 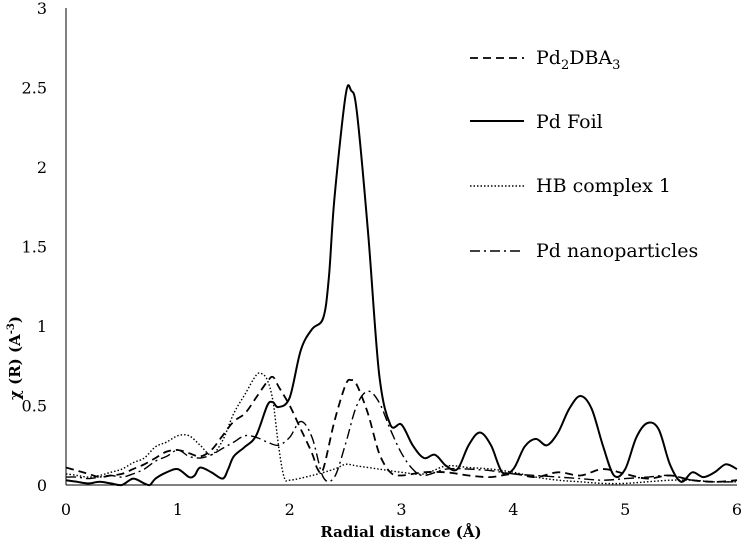 I want to click on x-tick-label: 6, so click(x=737, y=509).